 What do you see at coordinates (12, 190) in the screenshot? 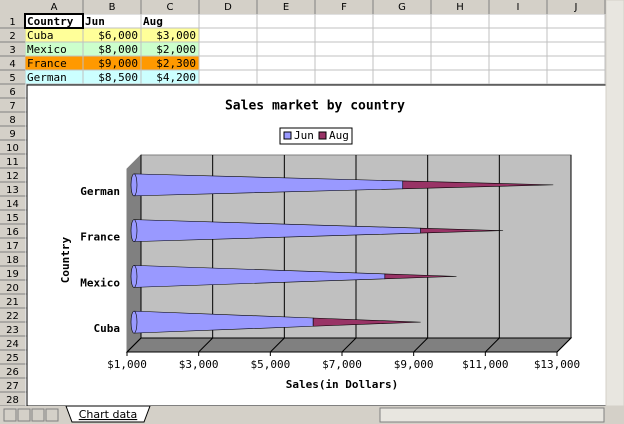
I see `row-header: 13` at bounding box center [12, 190].